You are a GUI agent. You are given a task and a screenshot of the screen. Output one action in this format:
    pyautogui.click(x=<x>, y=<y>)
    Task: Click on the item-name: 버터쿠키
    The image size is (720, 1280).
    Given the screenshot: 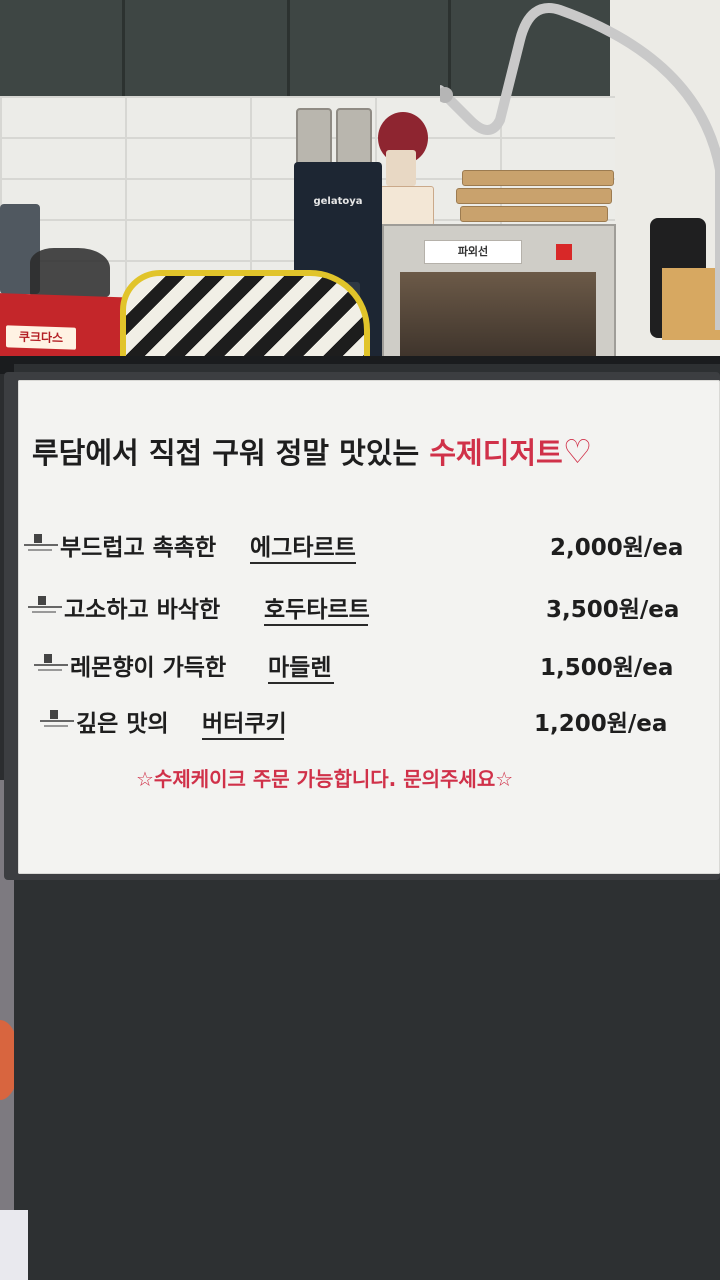 What is the action you would take?
    pyautogui.click(x=244, y=724)
    